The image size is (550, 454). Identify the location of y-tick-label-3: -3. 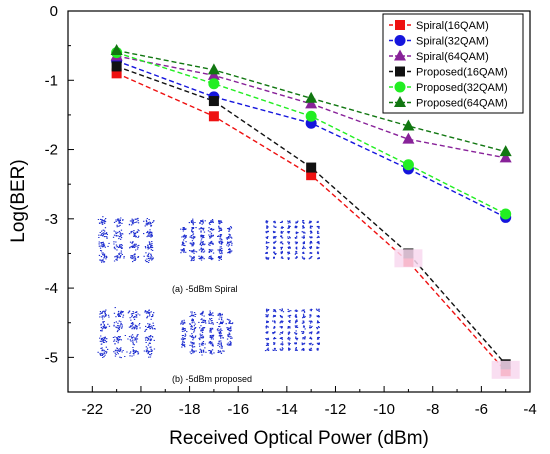
(51, 219).